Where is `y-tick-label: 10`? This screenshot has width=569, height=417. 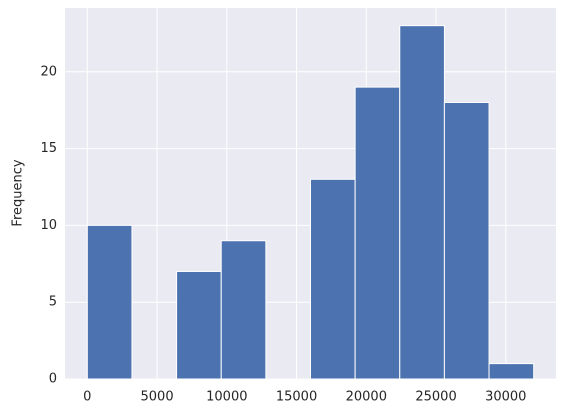
y-tick-label: 10 is located at coordinates (48, 225).